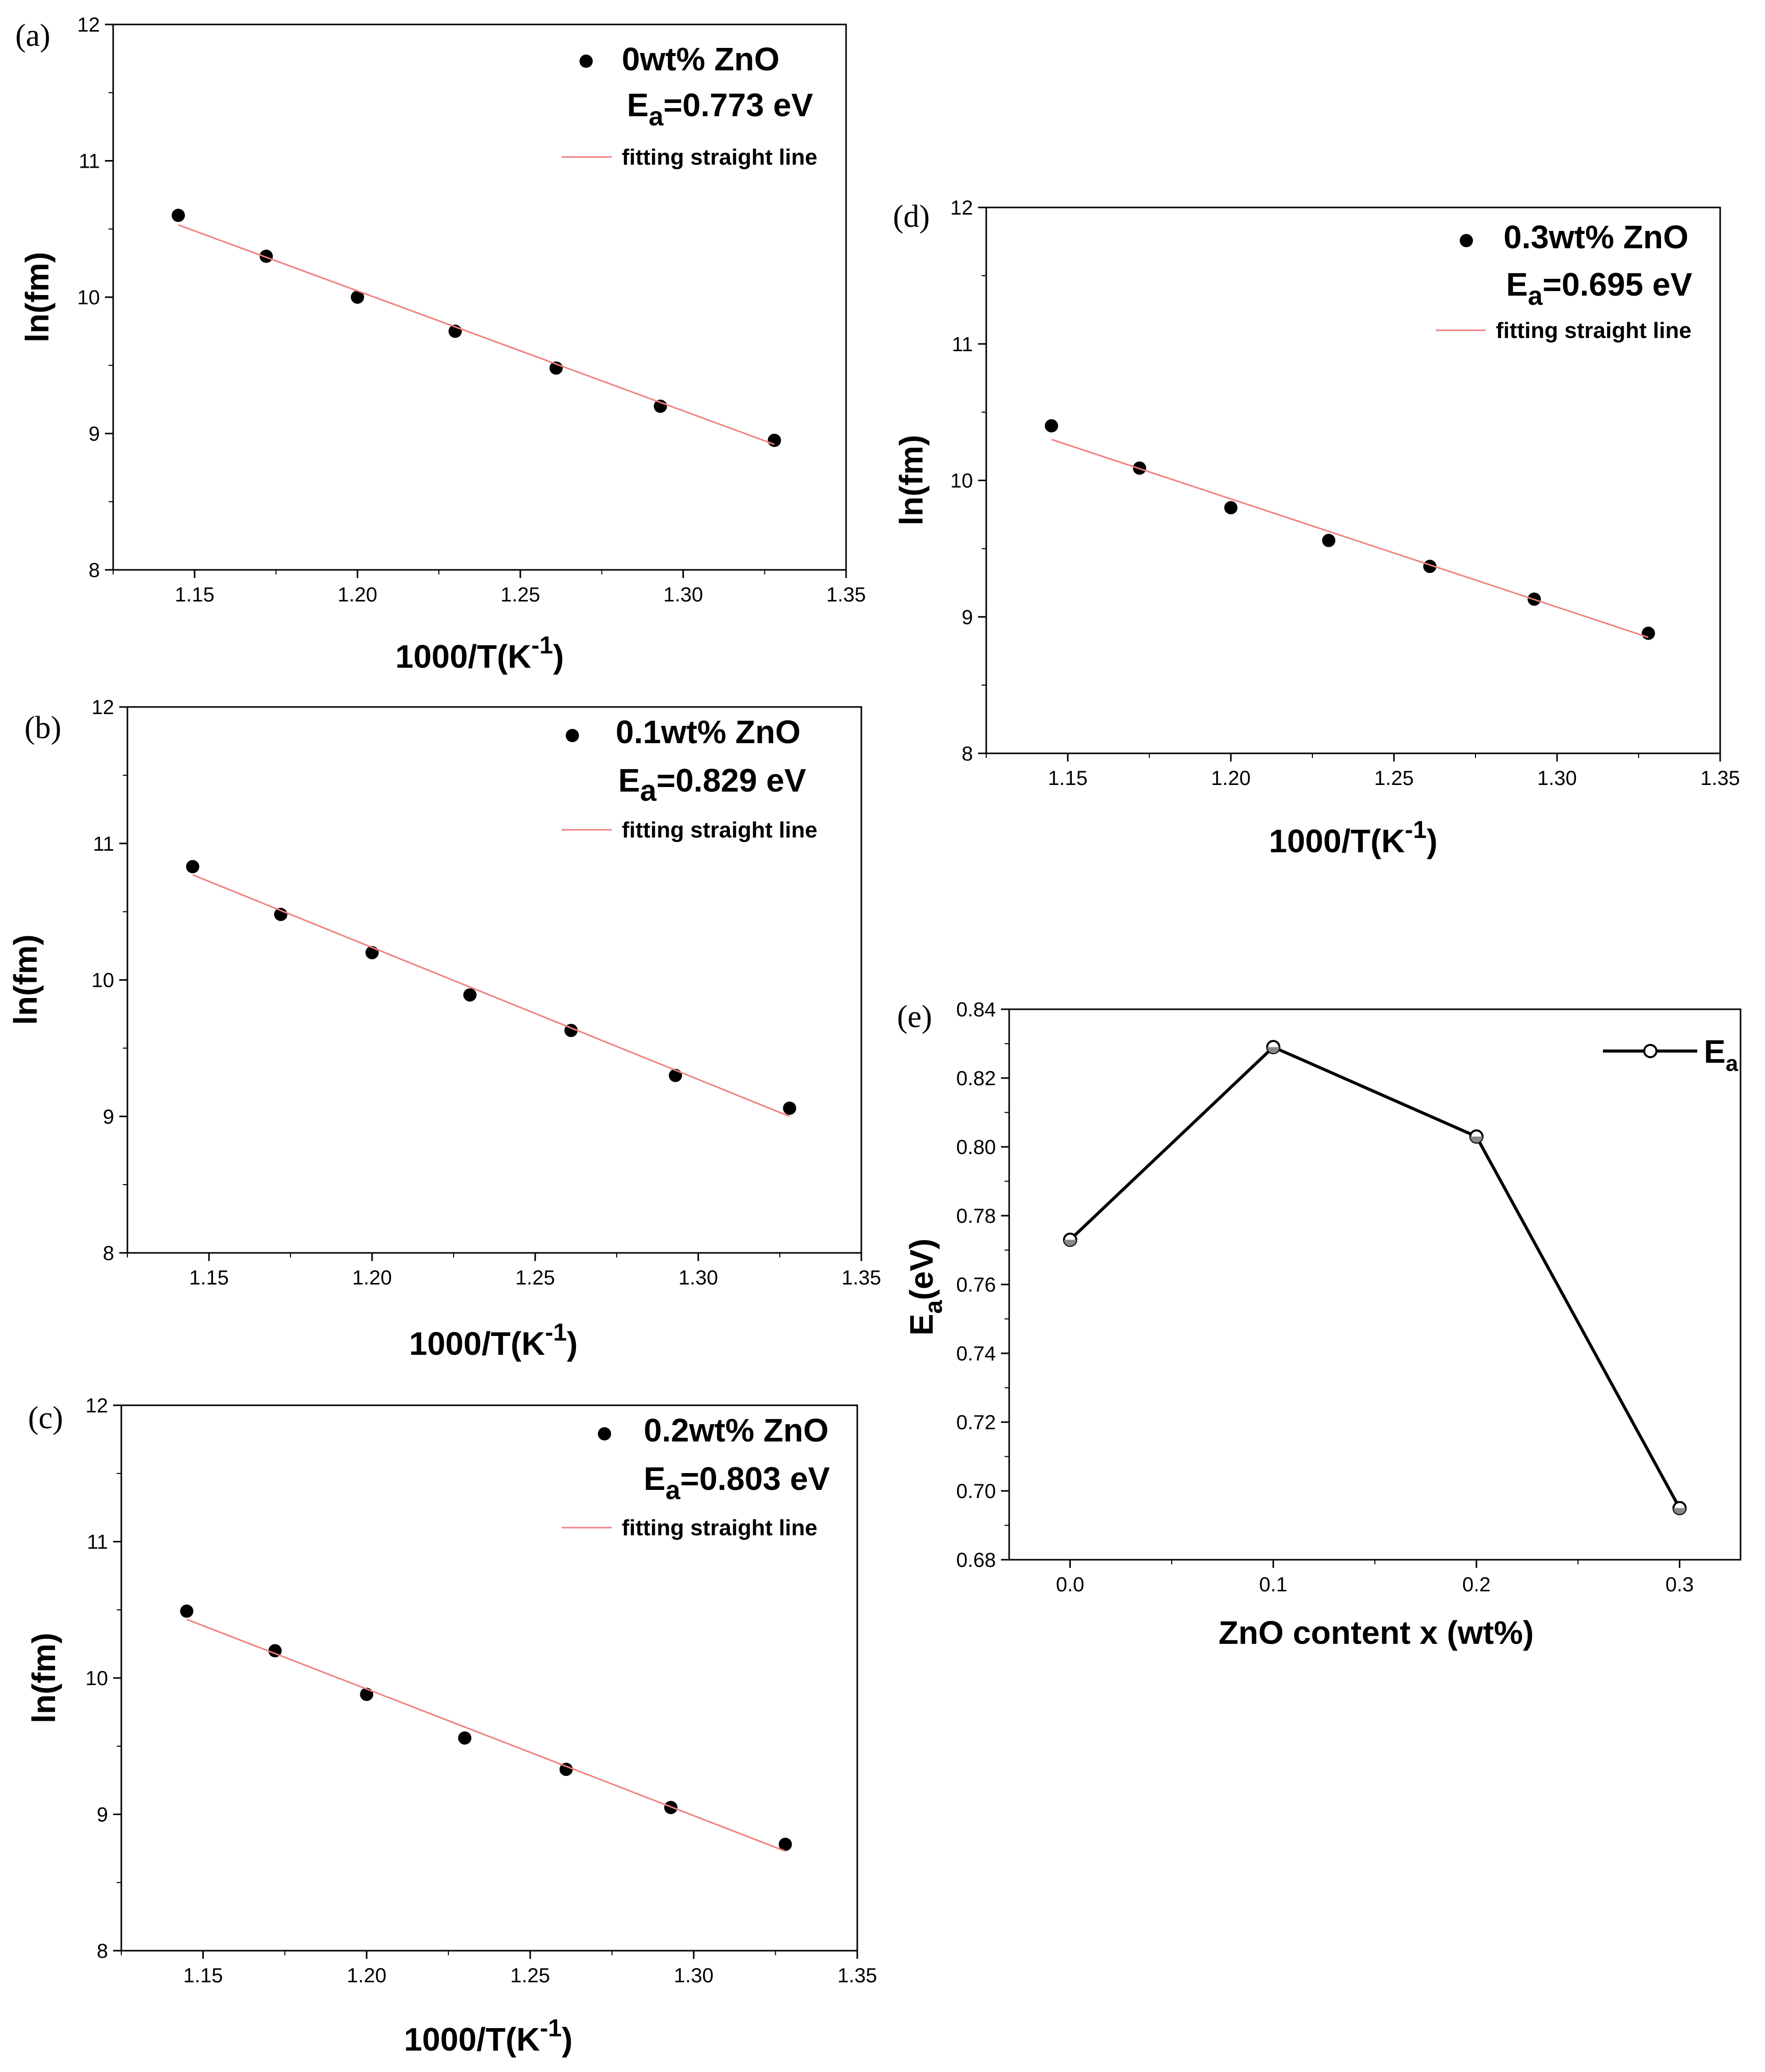 Image resolution: width=1765 pixels, height=2072 pixels. I want to click on legend-series-name: 0.2wt% ZnO, so click(736, 1430).